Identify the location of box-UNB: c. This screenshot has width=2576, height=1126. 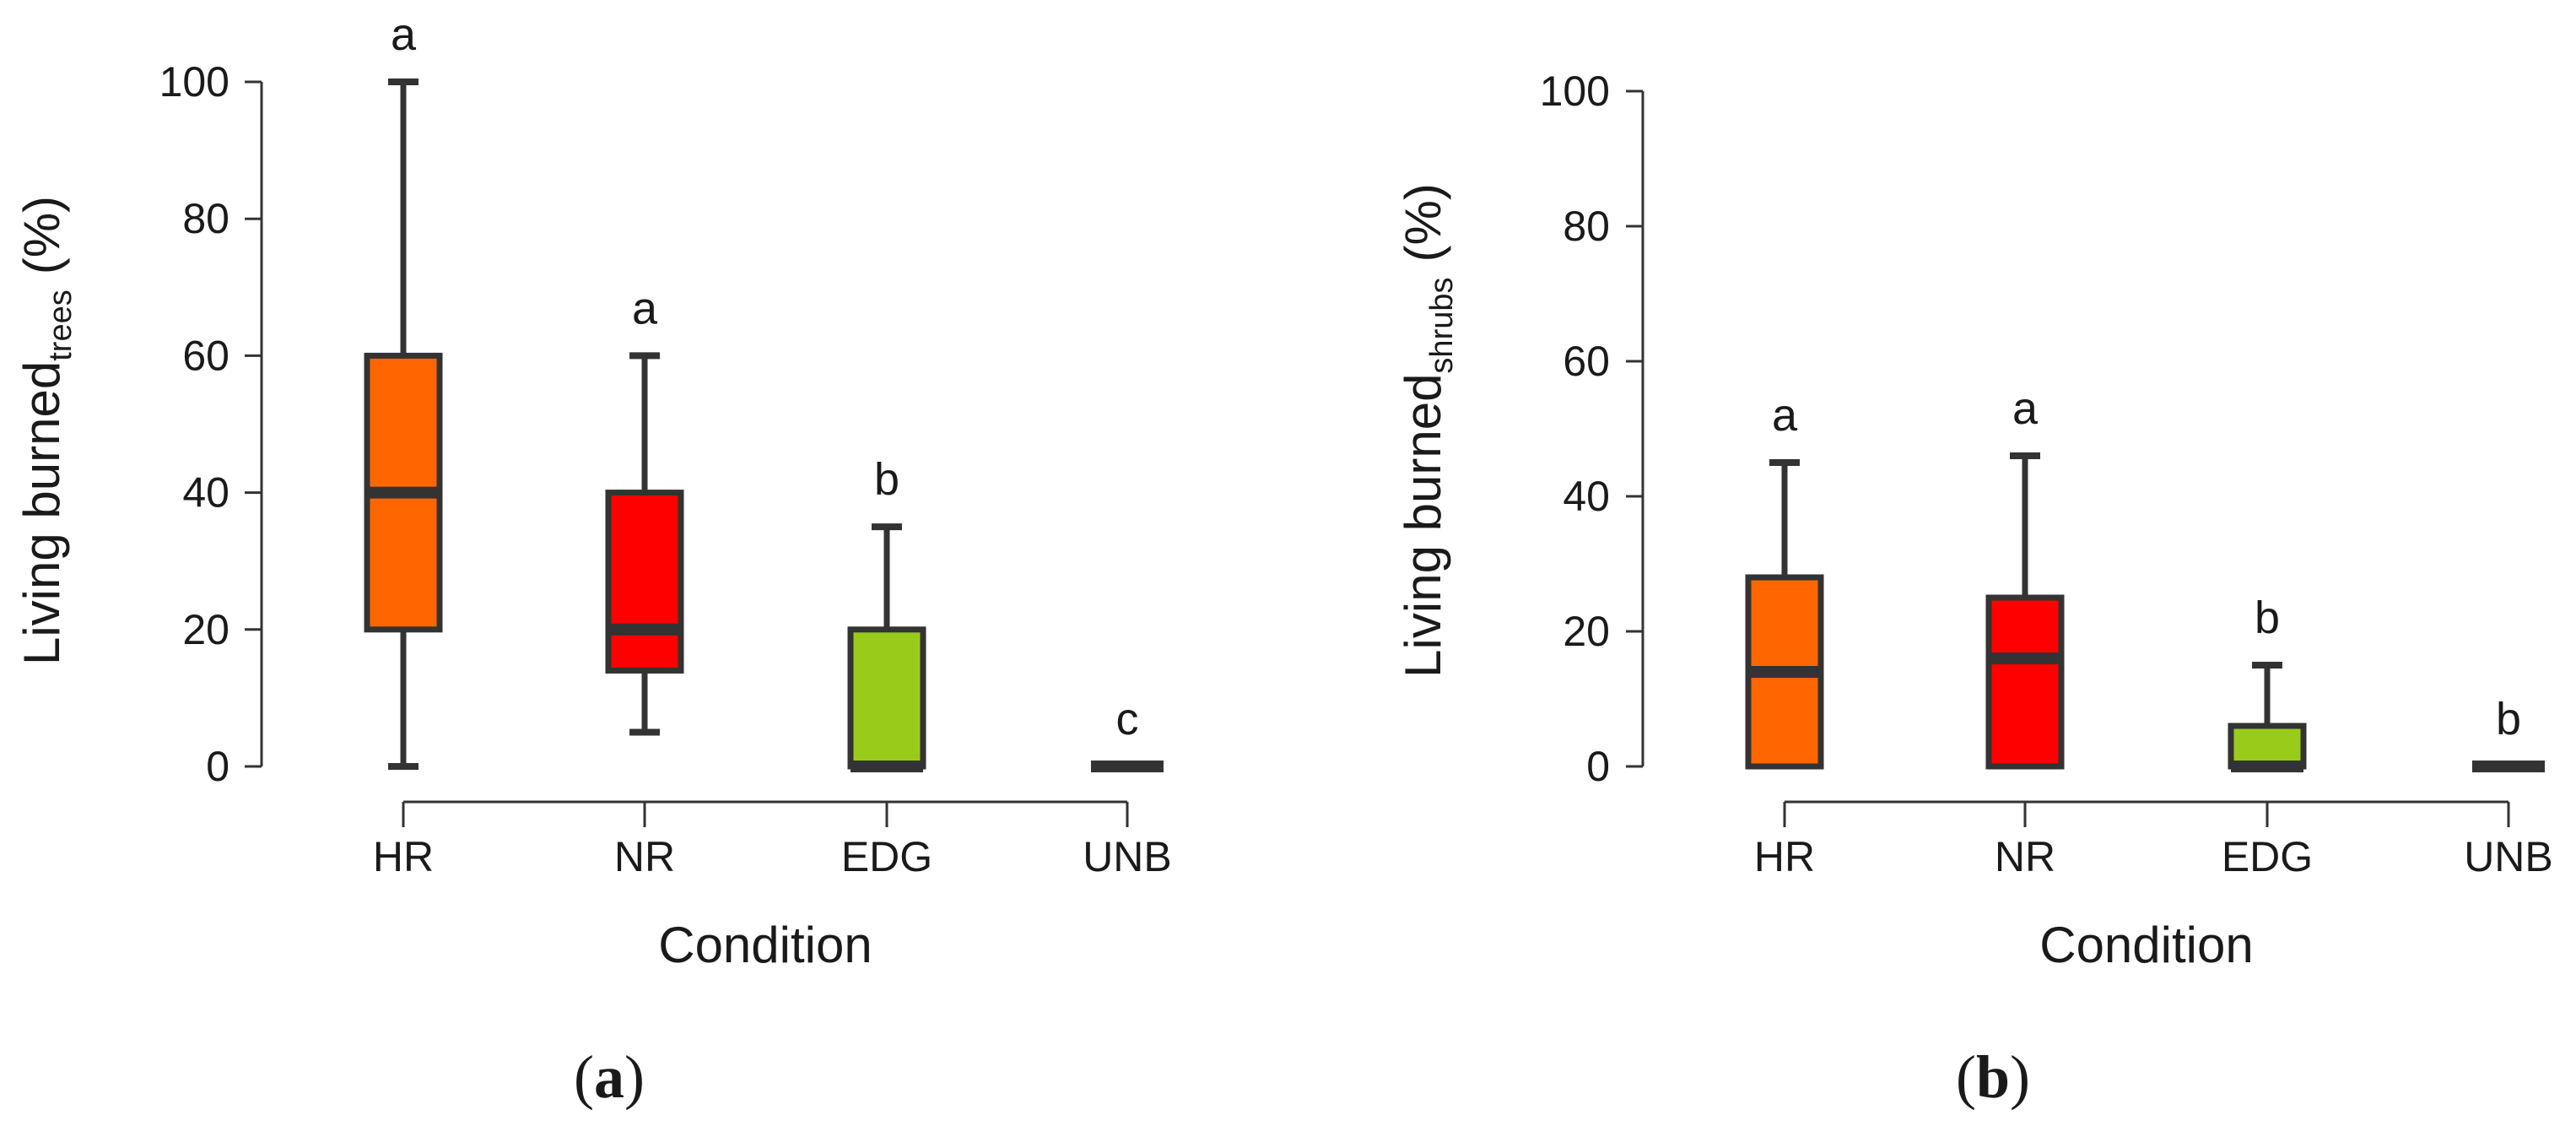
(1127, 733).